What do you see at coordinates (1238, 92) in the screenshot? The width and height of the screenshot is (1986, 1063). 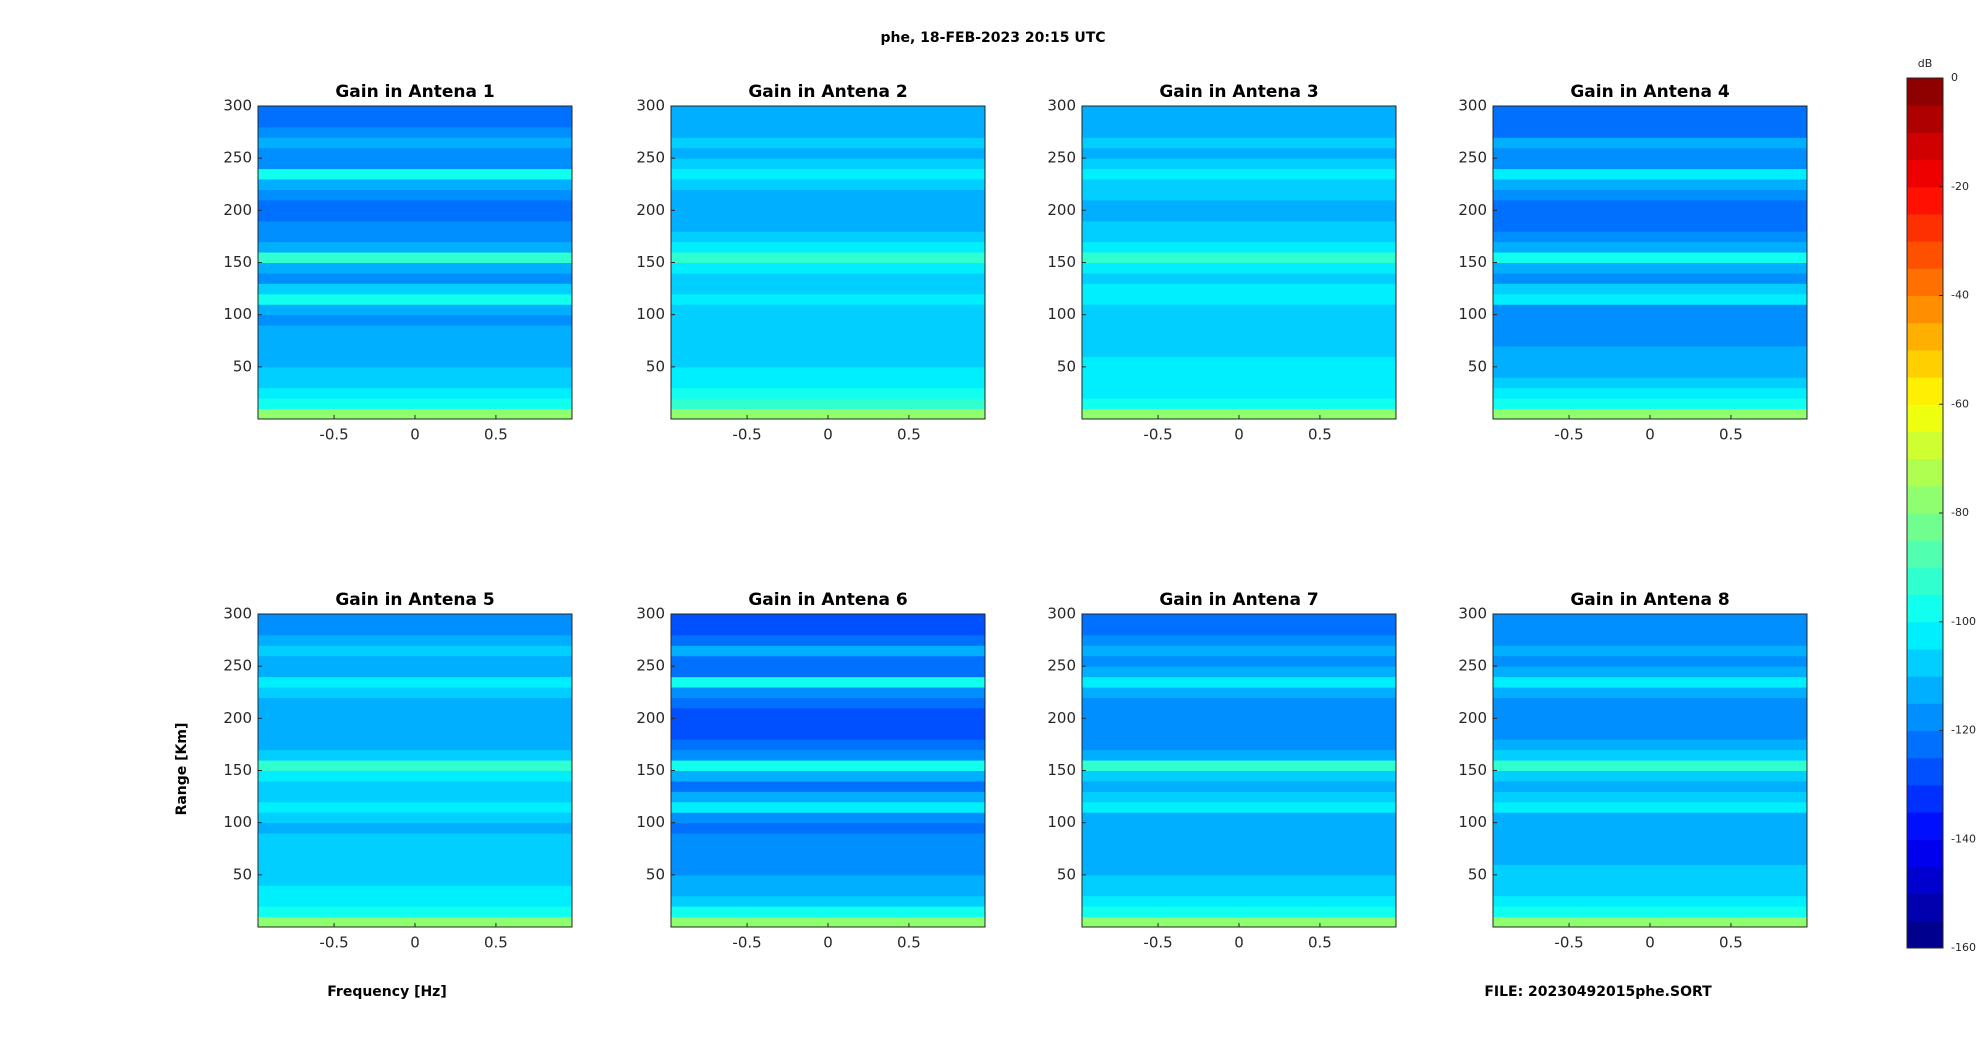 I see `panel-title: Gain in Antena 3` at bounding box center [1238, 92].